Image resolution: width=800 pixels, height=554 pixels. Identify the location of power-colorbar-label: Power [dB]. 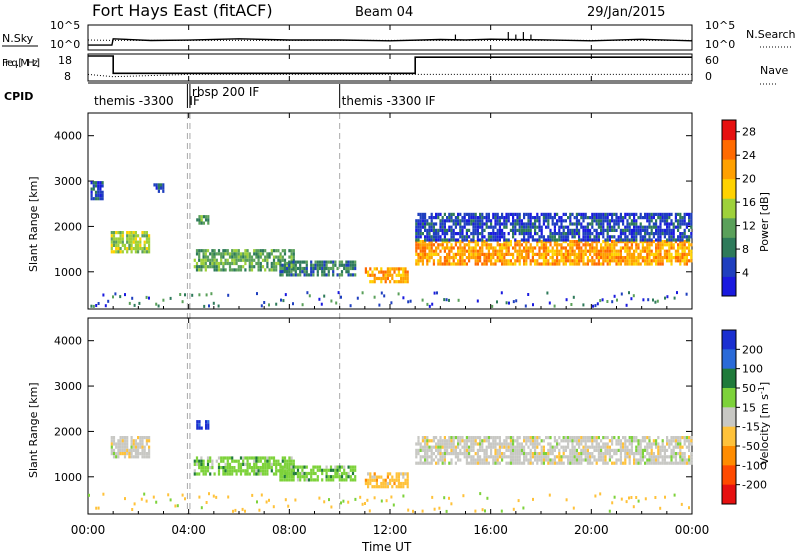
(764, 222).